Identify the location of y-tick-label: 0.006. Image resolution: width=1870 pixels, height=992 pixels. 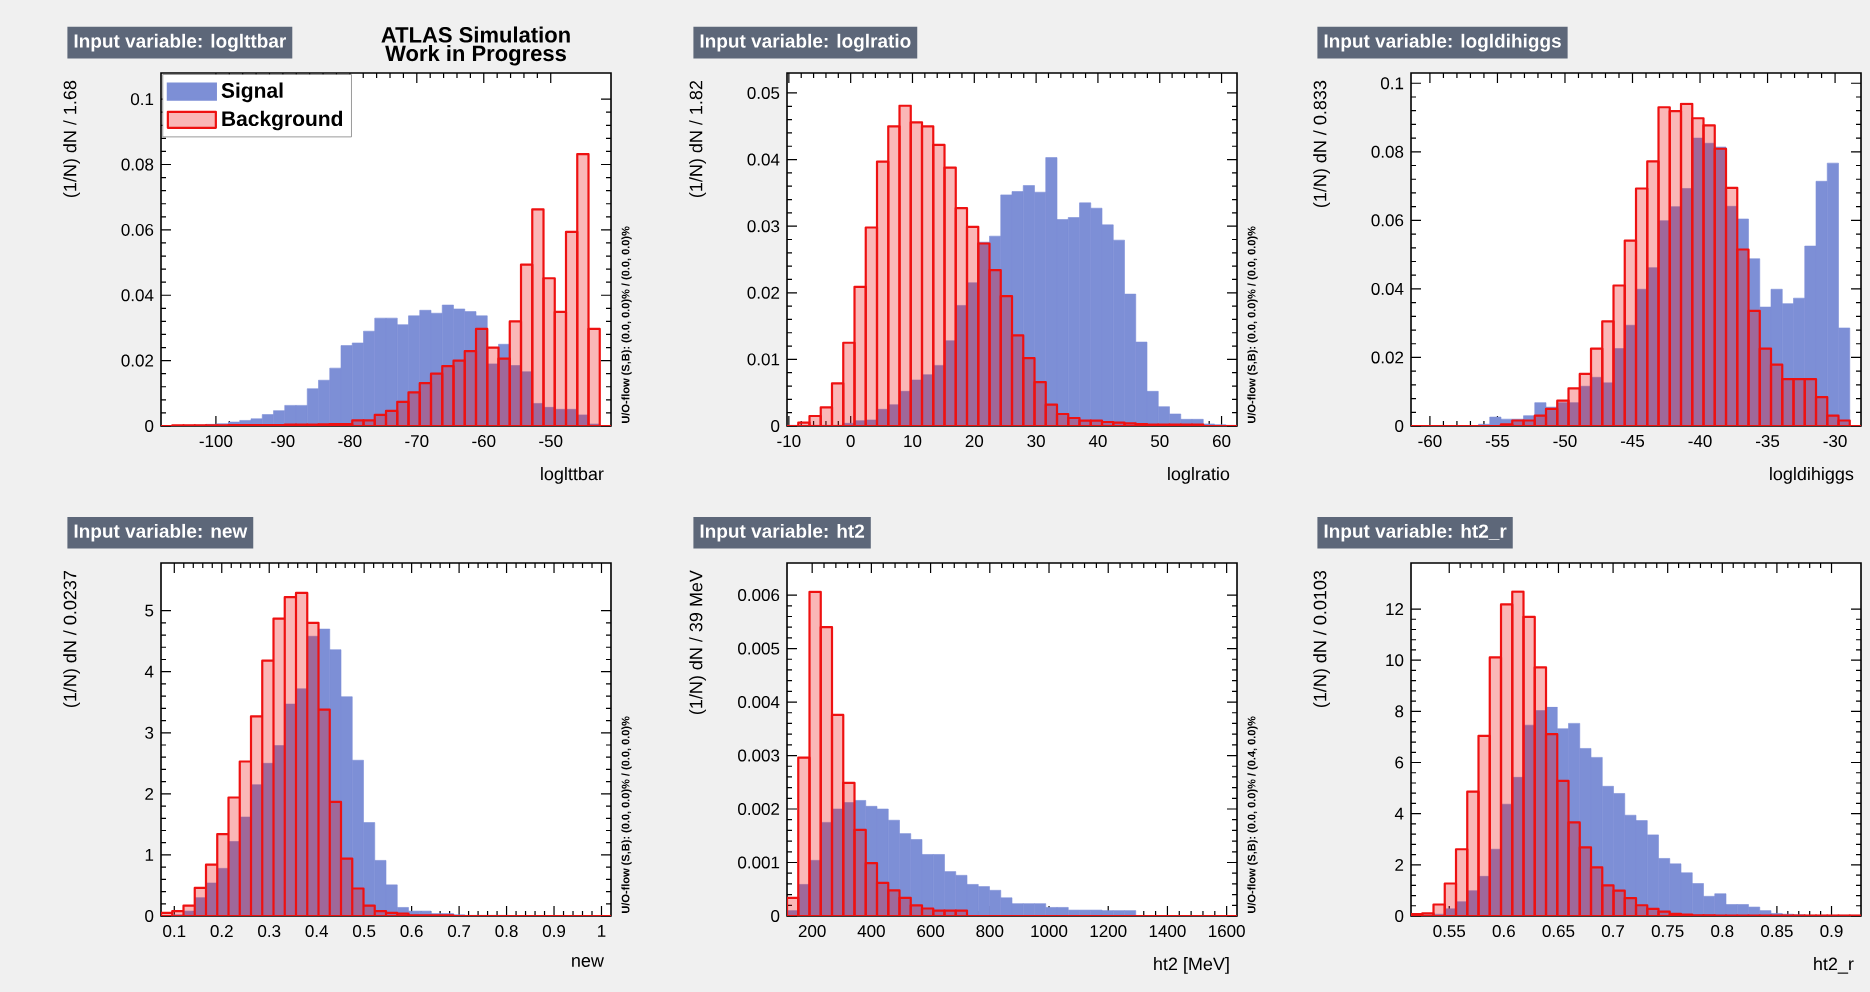
(759, 595).